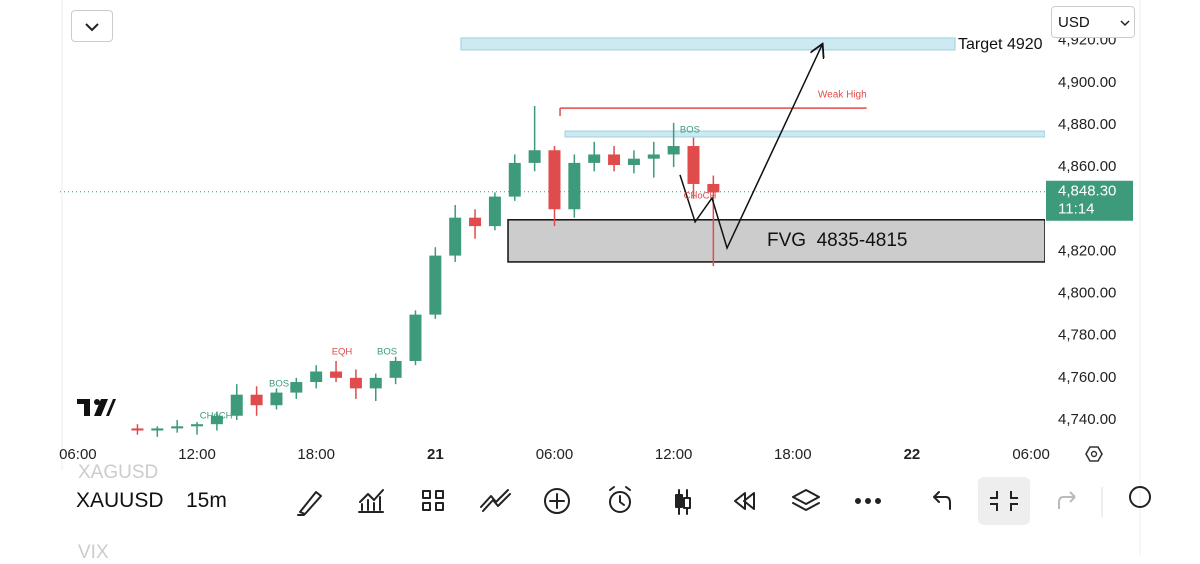  What do you see at coordinates (1076, 209) in the screenshot?
I see `countdown: 11:14` at bounding box center [1076, 209].